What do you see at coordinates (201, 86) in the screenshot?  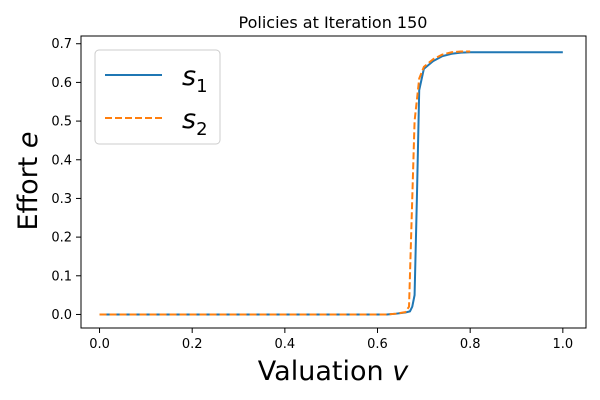 I see `legend-subscript-s1: 1` at bounding box center [201, 86].